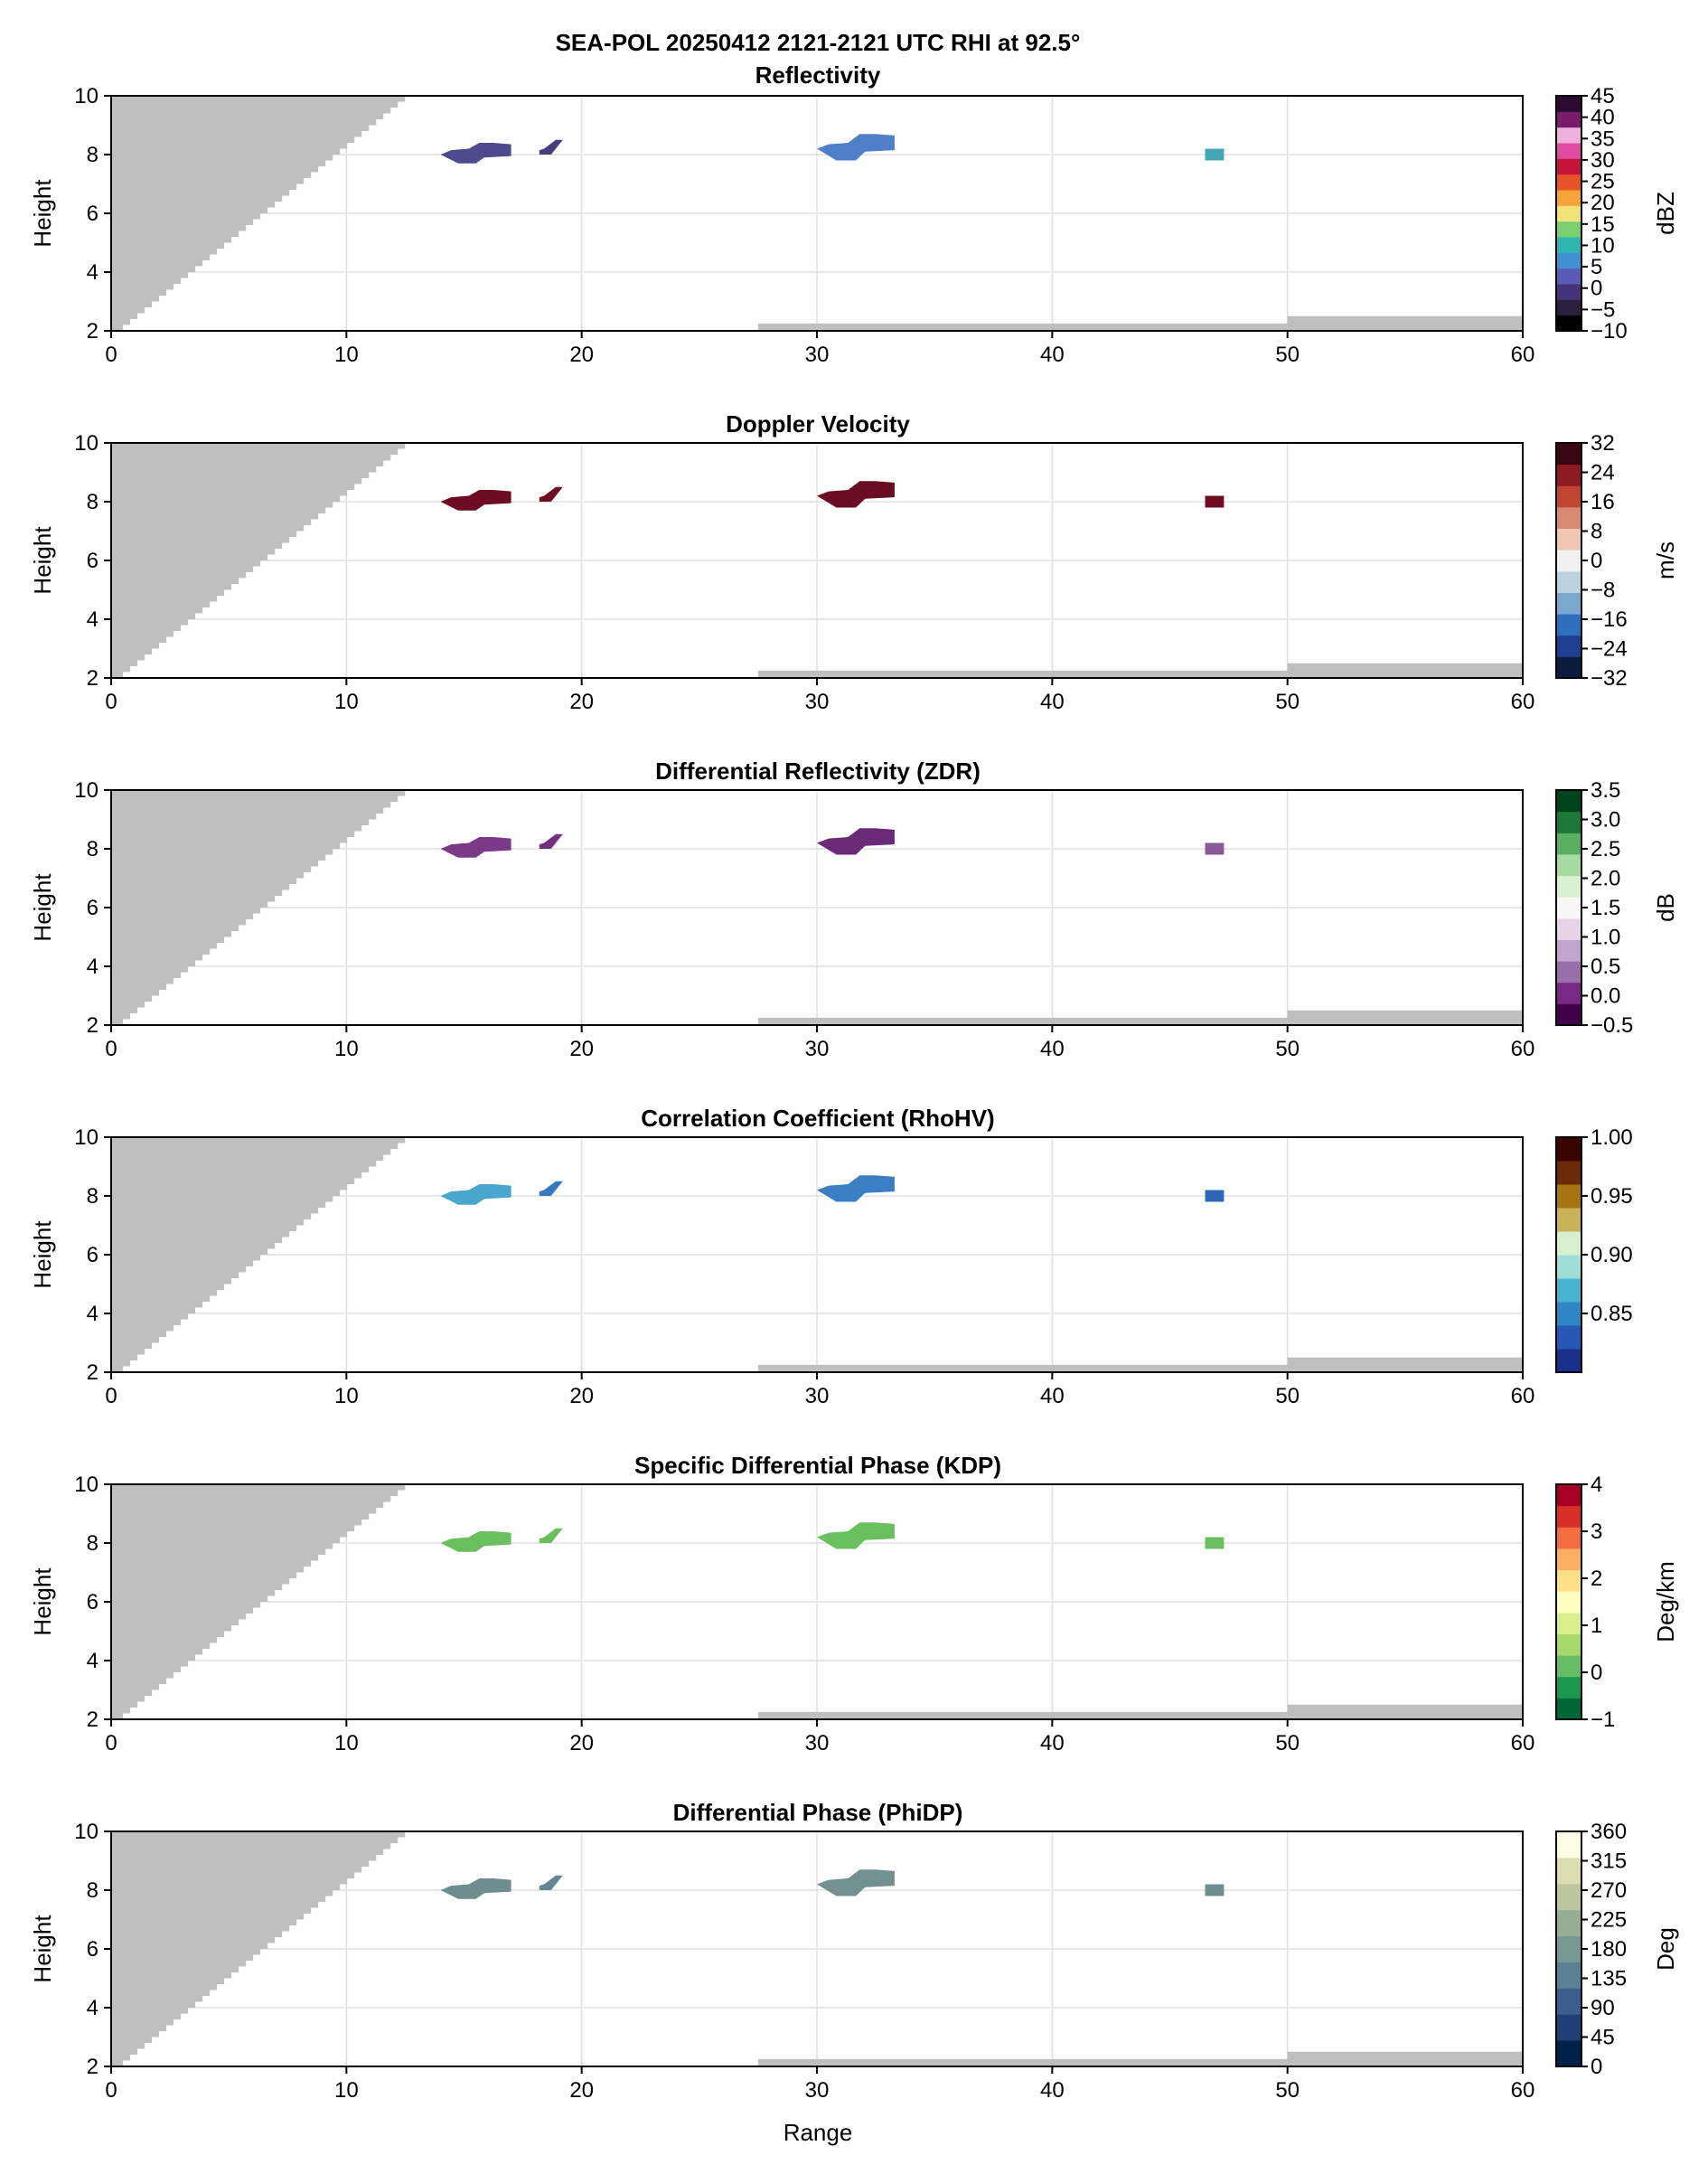 Image resolution: width=1708 pixels, height=2174 pixels. Describe the element at coordinates (1287, 2090) in the screenshot. I see `x-tick-label: 50` at that location.